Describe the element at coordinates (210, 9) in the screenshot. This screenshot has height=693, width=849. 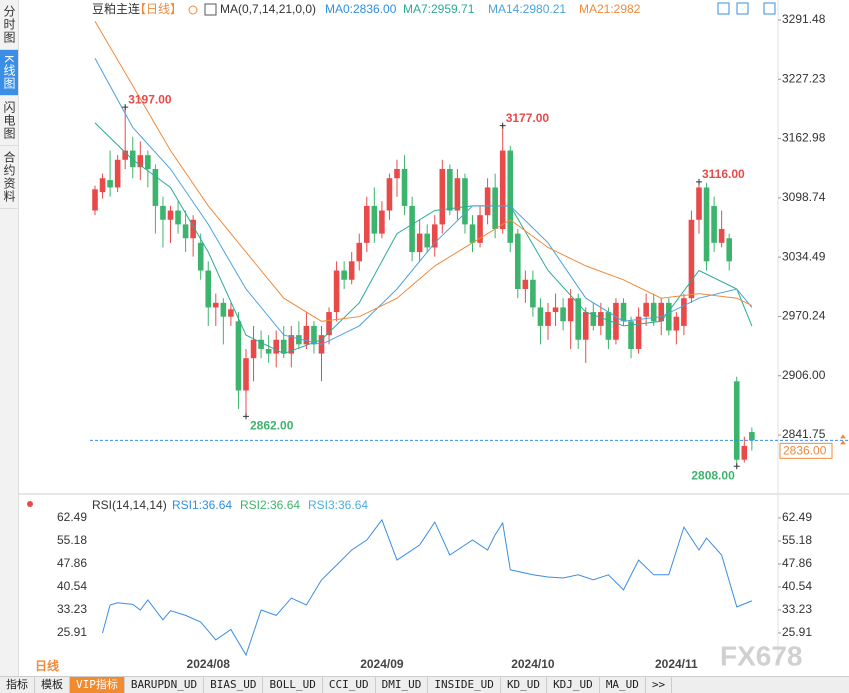
I see `indicator-icon` at that location.